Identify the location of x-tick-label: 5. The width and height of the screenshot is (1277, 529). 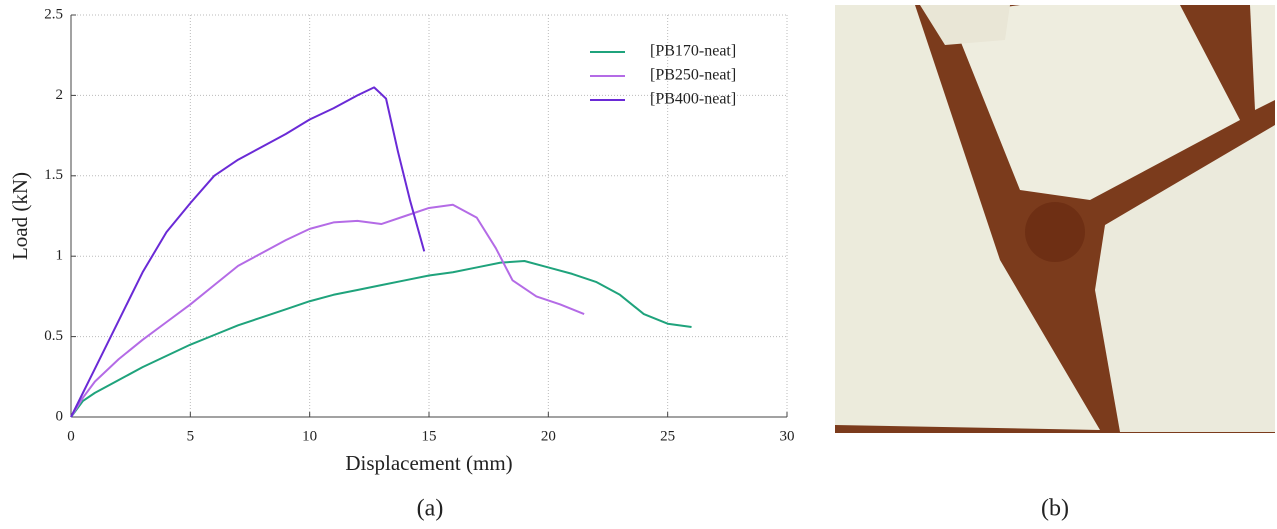
(191, 436).